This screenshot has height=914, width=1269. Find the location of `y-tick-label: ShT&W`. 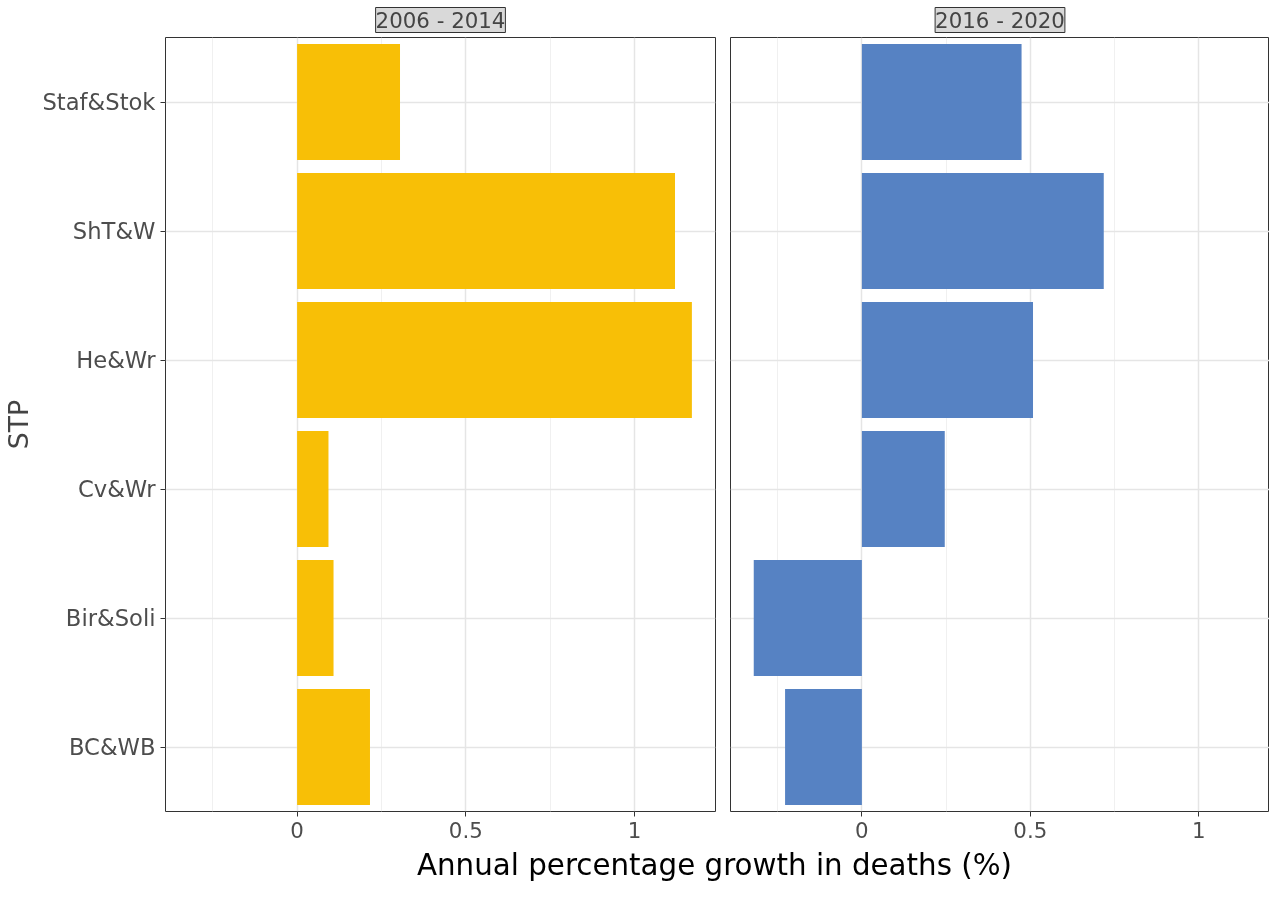

y-tick-label: ShT&W is located at coordinates (114, 231).